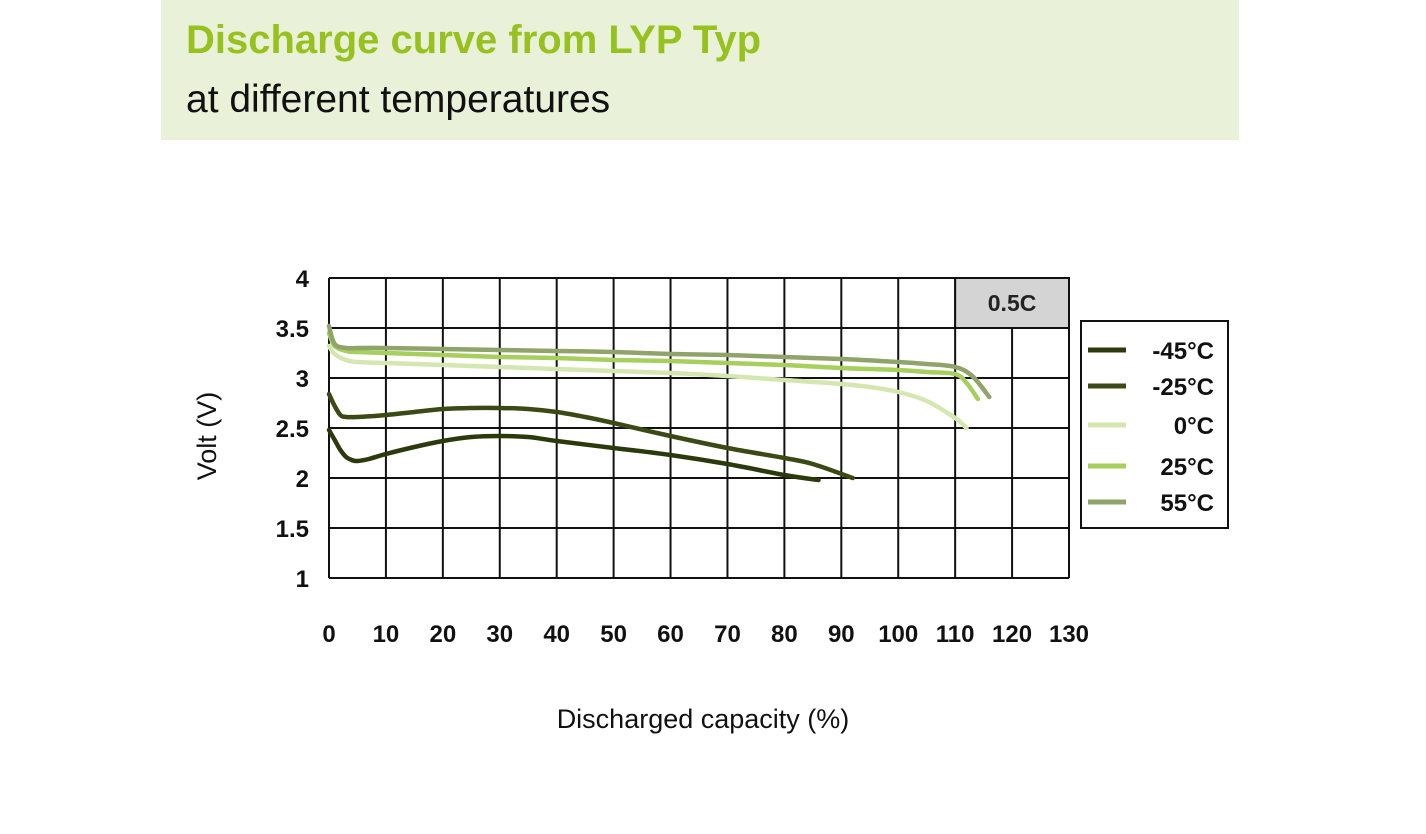  I want to click on y-tick-label: 1, so click(302, 579).